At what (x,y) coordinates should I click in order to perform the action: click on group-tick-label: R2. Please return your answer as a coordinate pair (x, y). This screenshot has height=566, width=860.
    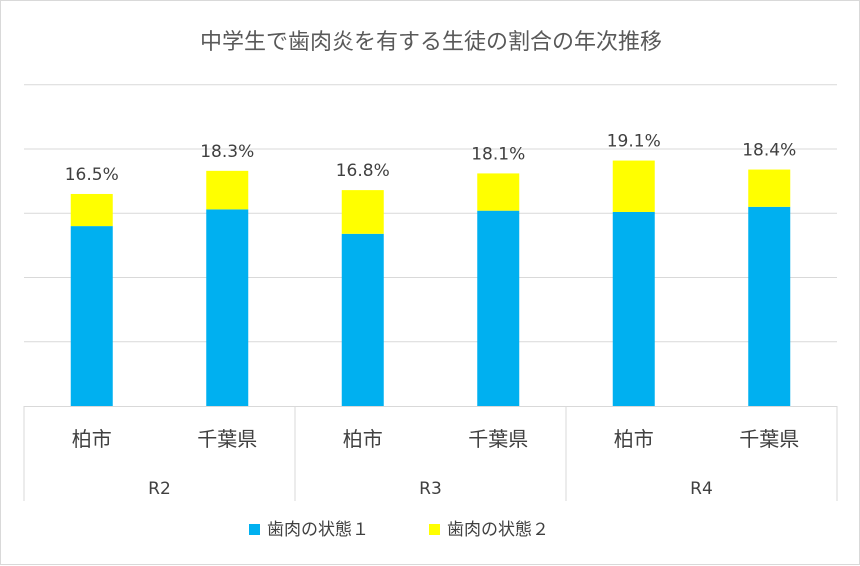
    Looking at the image, I should click on (159, 489).